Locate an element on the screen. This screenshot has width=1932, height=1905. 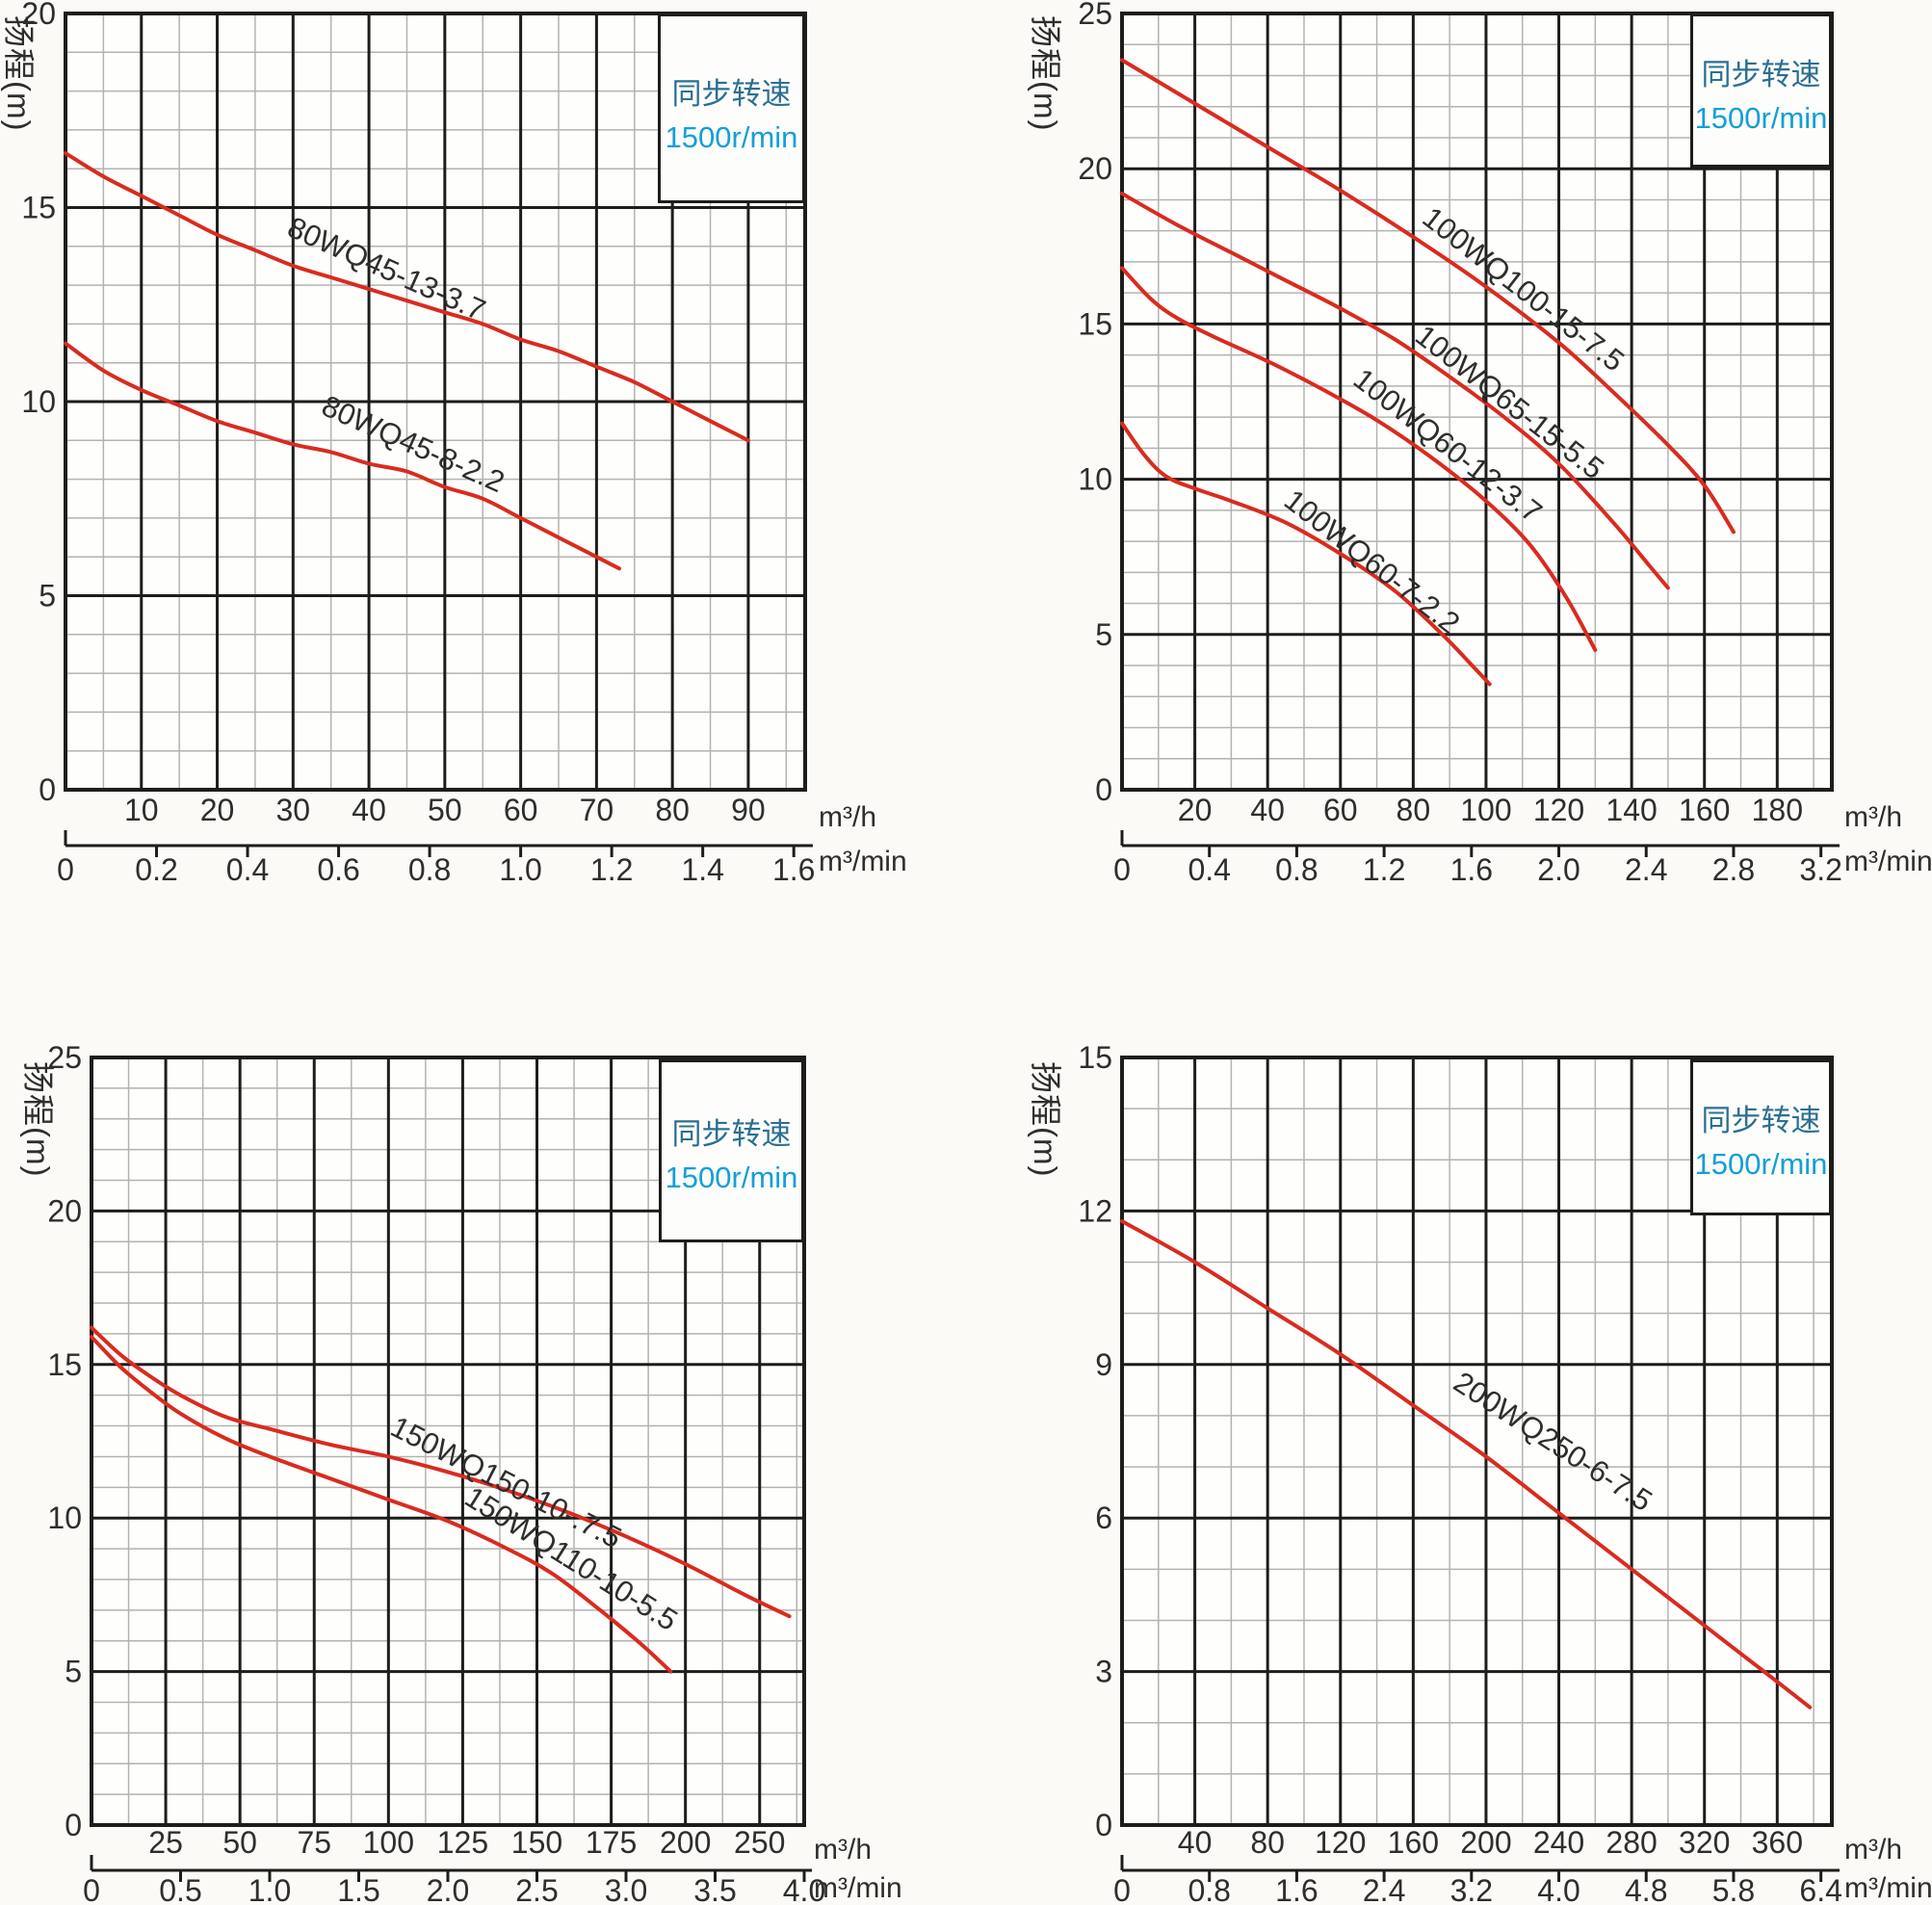
x2-tick-label: 6.4 is located at coordinates (1820, 1888).